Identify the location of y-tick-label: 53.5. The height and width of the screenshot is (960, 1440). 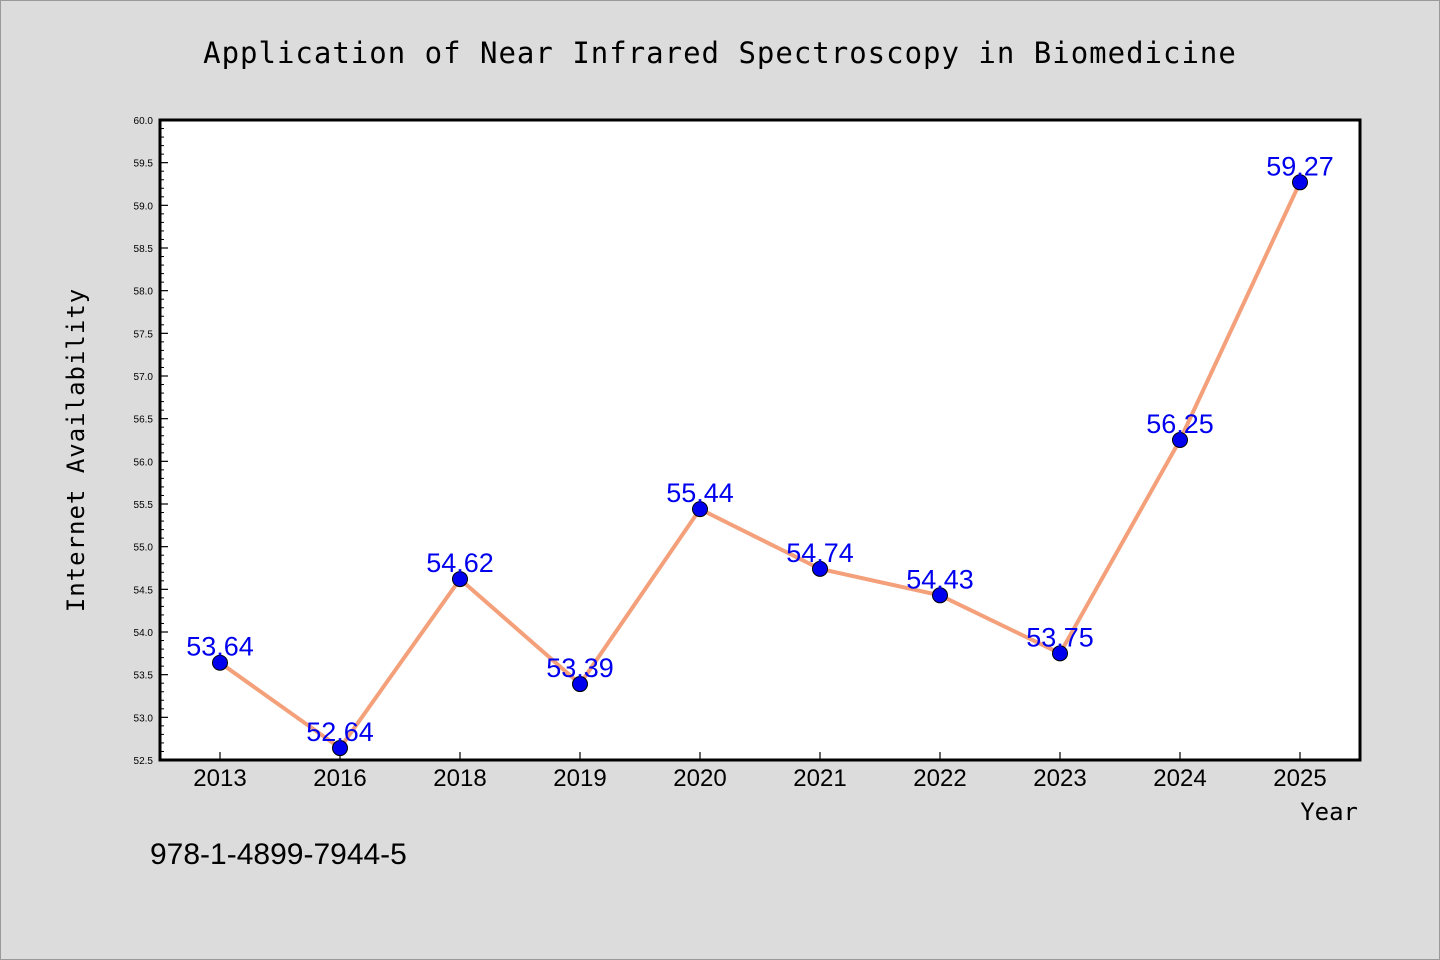
(144, 676).